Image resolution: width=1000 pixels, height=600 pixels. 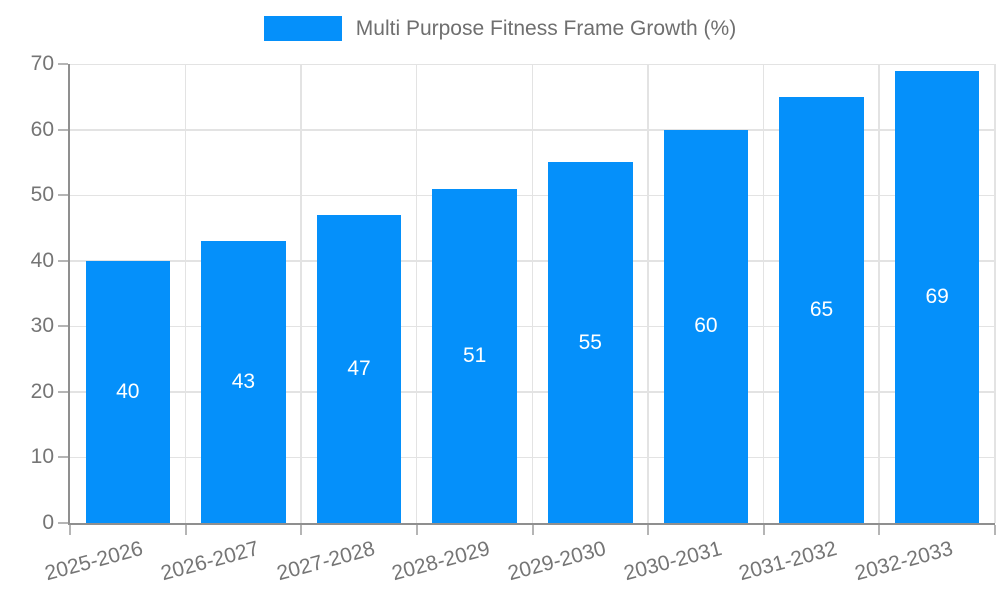 What do you see at coordinates (27, 293) in the screenshot?
I see `y-axis-labels: 0 10 20 30 40 50 60 70` at bounding box center [27, 293].